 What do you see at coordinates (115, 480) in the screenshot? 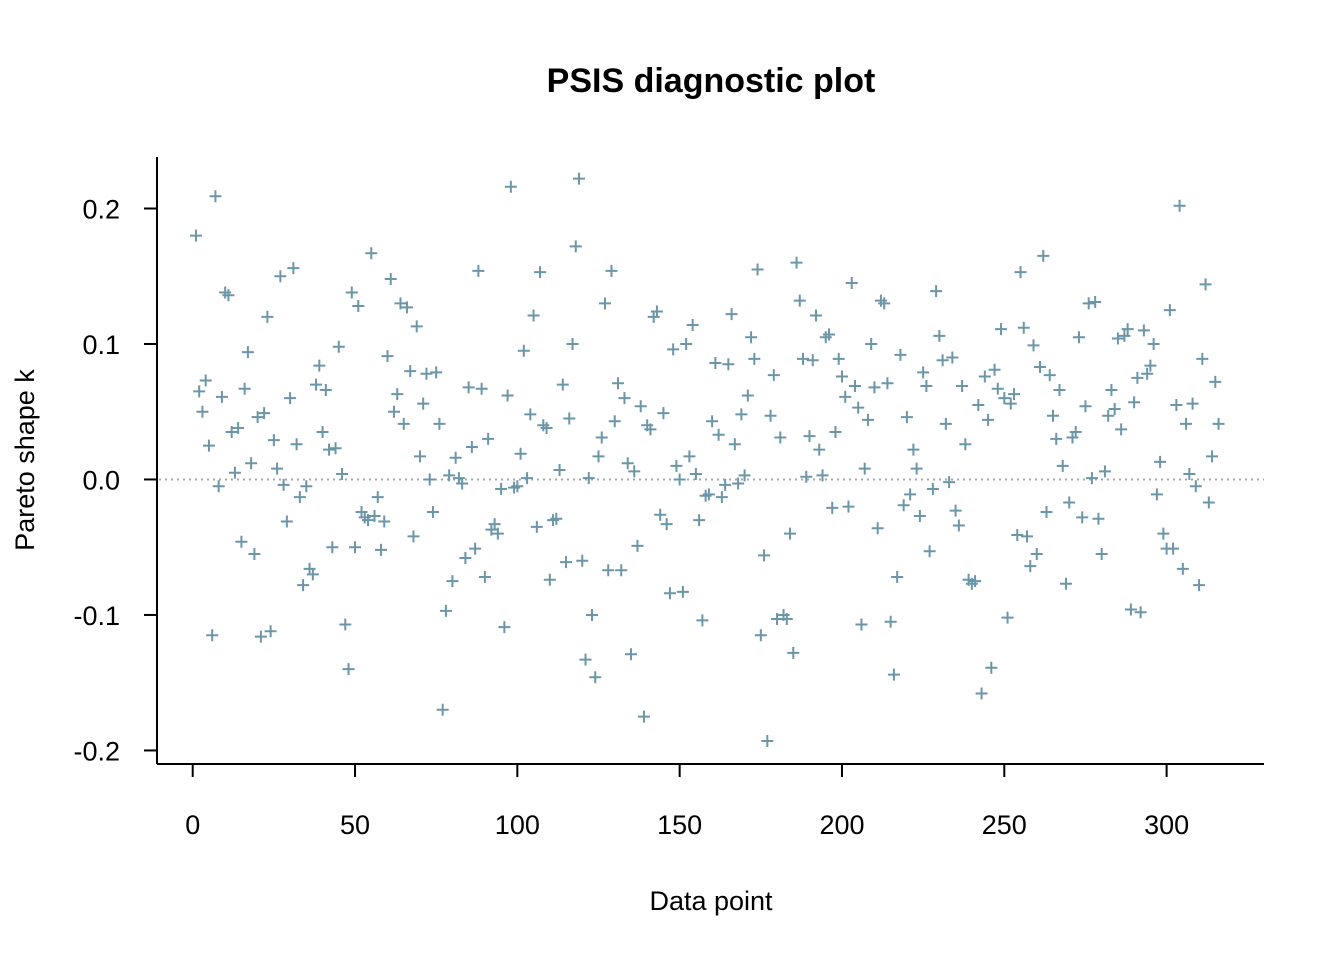
I see `y-axis-ticks: -0.2 -0.1 0.0 0.1 0.2` at bounding box center [115, 480].